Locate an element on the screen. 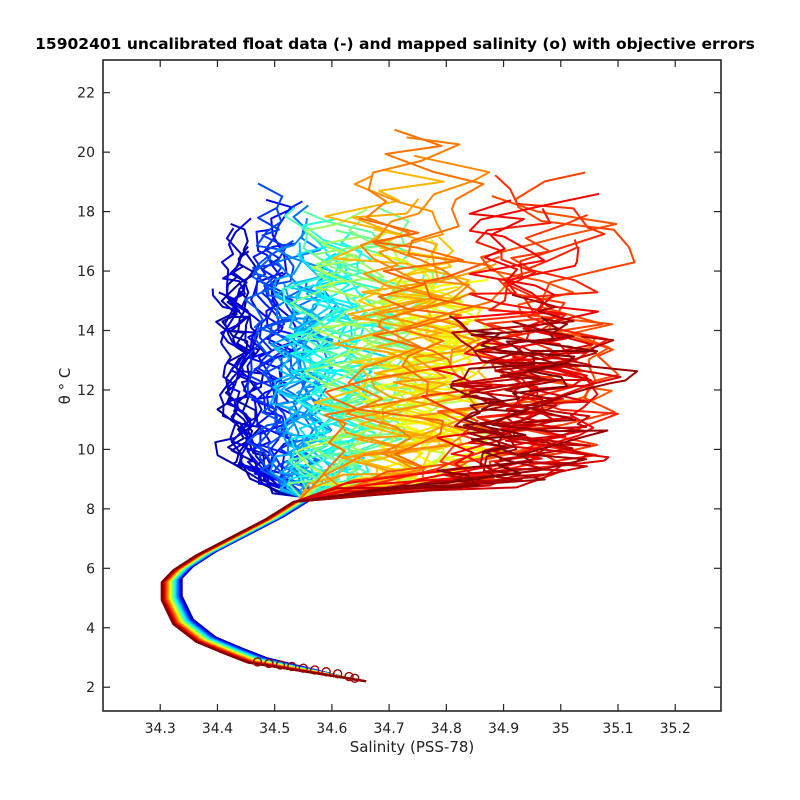 The height and width of the screenshot is (800, 800). y-tick-label: 16 is located at coordinates (86, 272).